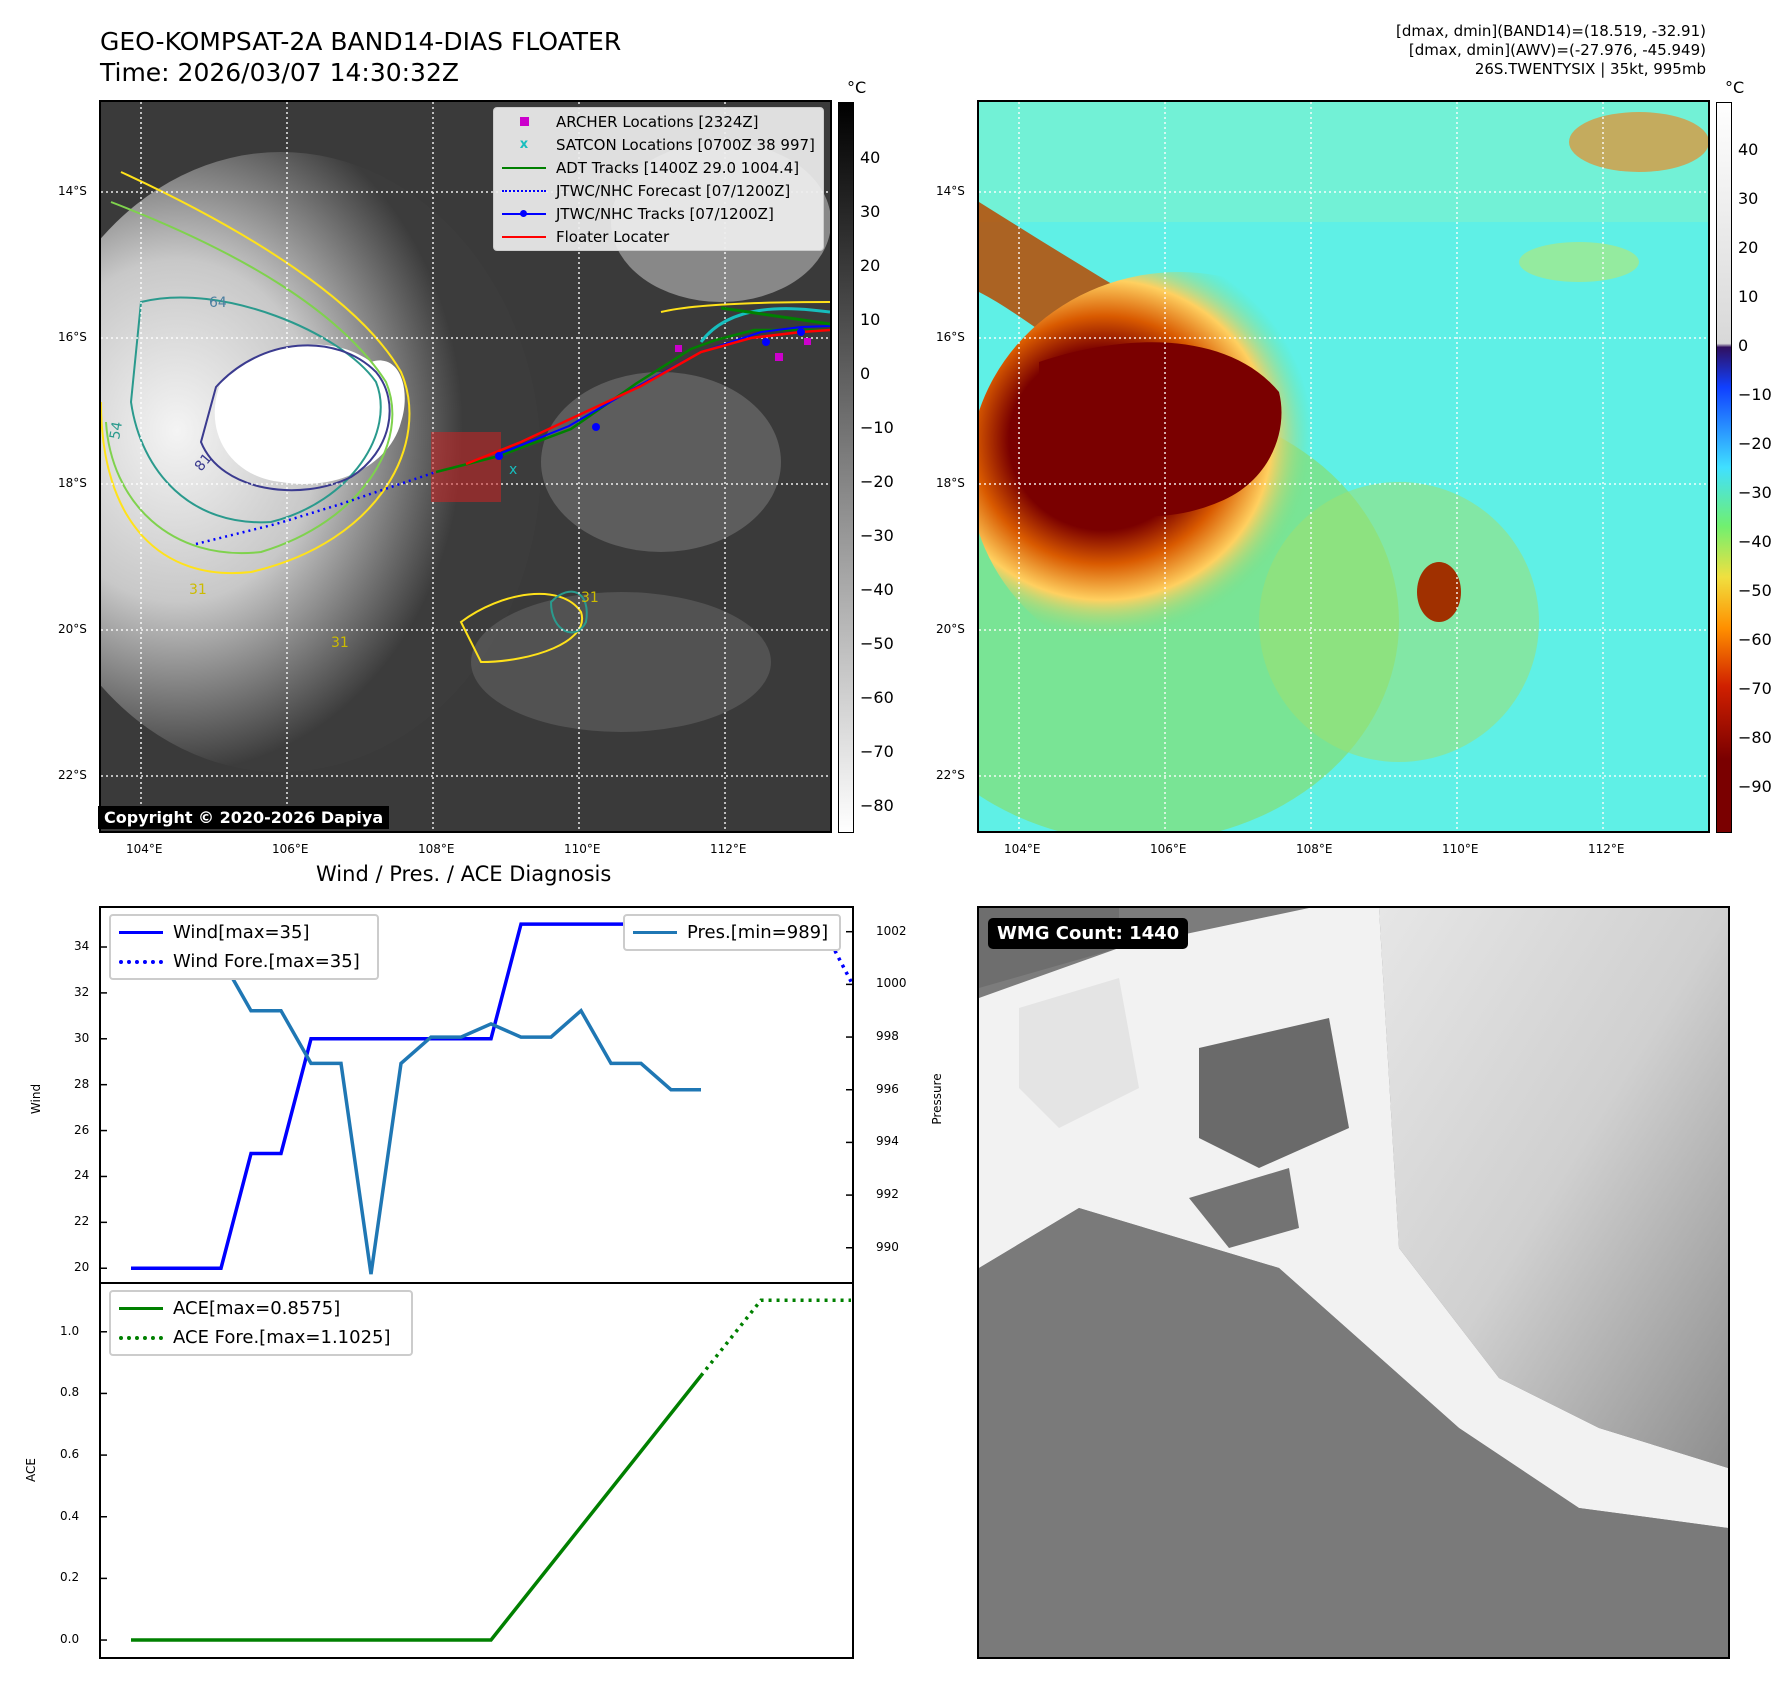  Describe the element at coordinates (513, 470) in the screenshot. I see `satcon-marker: x` at that location.